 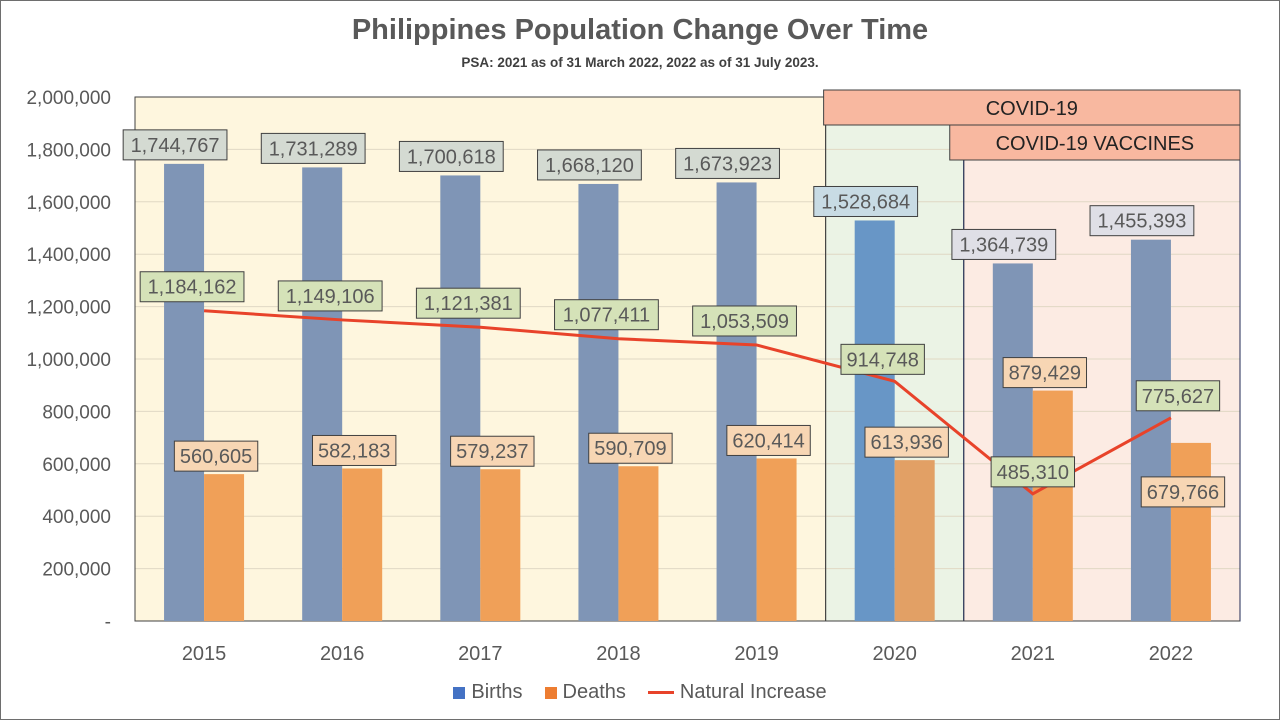 What do you see at coordinates (68, 255) in the screenshot?
I see `y-tick-label: 1,400,000` at bounding box center [68, 255].